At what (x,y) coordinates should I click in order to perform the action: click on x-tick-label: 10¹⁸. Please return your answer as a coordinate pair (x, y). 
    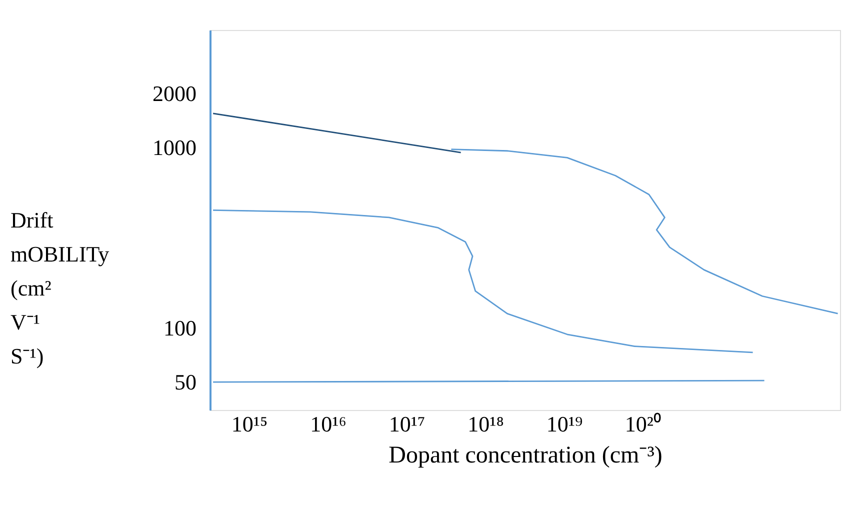
    Looking at the image, I should click on (486, 424).